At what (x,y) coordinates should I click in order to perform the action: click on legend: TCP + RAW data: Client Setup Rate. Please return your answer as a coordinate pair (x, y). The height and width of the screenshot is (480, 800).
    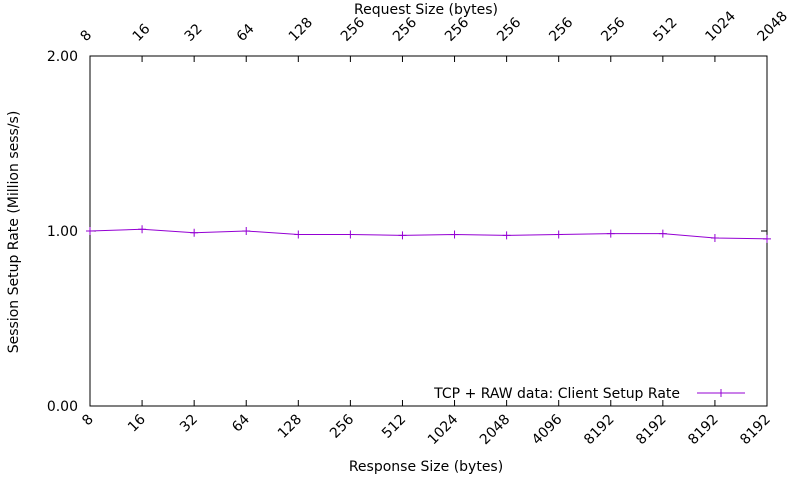
    Looking at the image, I should click on (589, 394).